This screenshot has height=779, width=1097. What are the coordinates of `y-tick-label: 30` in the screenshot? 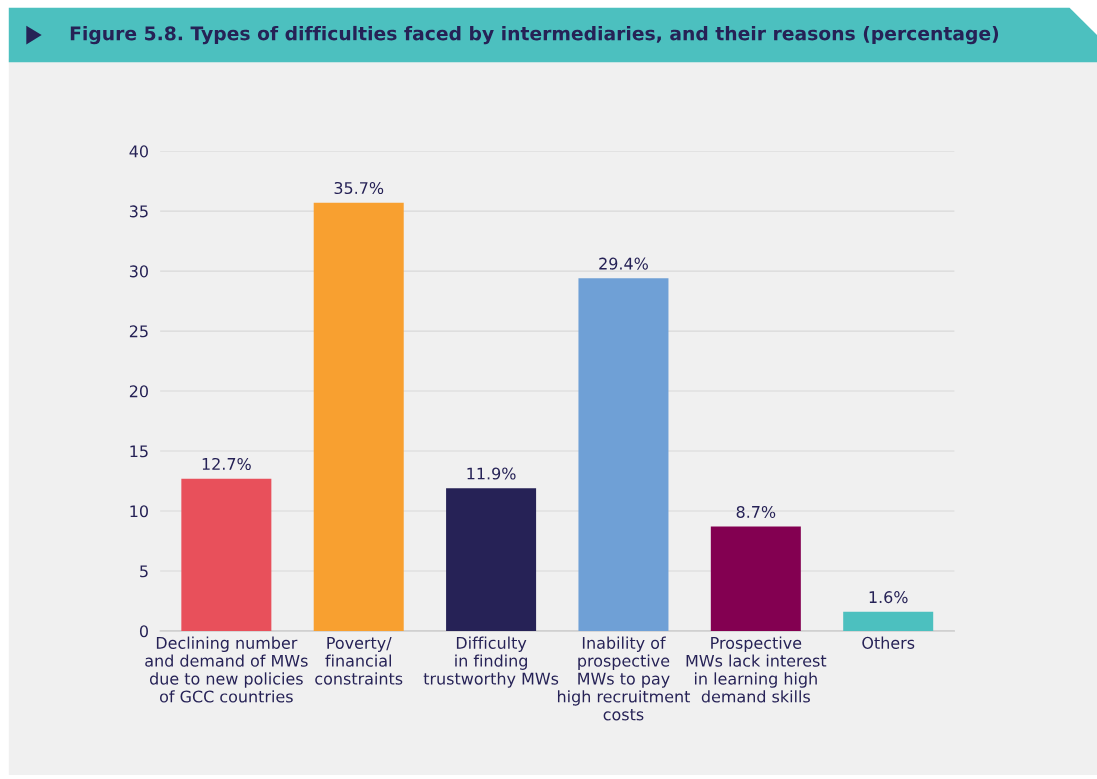 It's located at (138, 271).